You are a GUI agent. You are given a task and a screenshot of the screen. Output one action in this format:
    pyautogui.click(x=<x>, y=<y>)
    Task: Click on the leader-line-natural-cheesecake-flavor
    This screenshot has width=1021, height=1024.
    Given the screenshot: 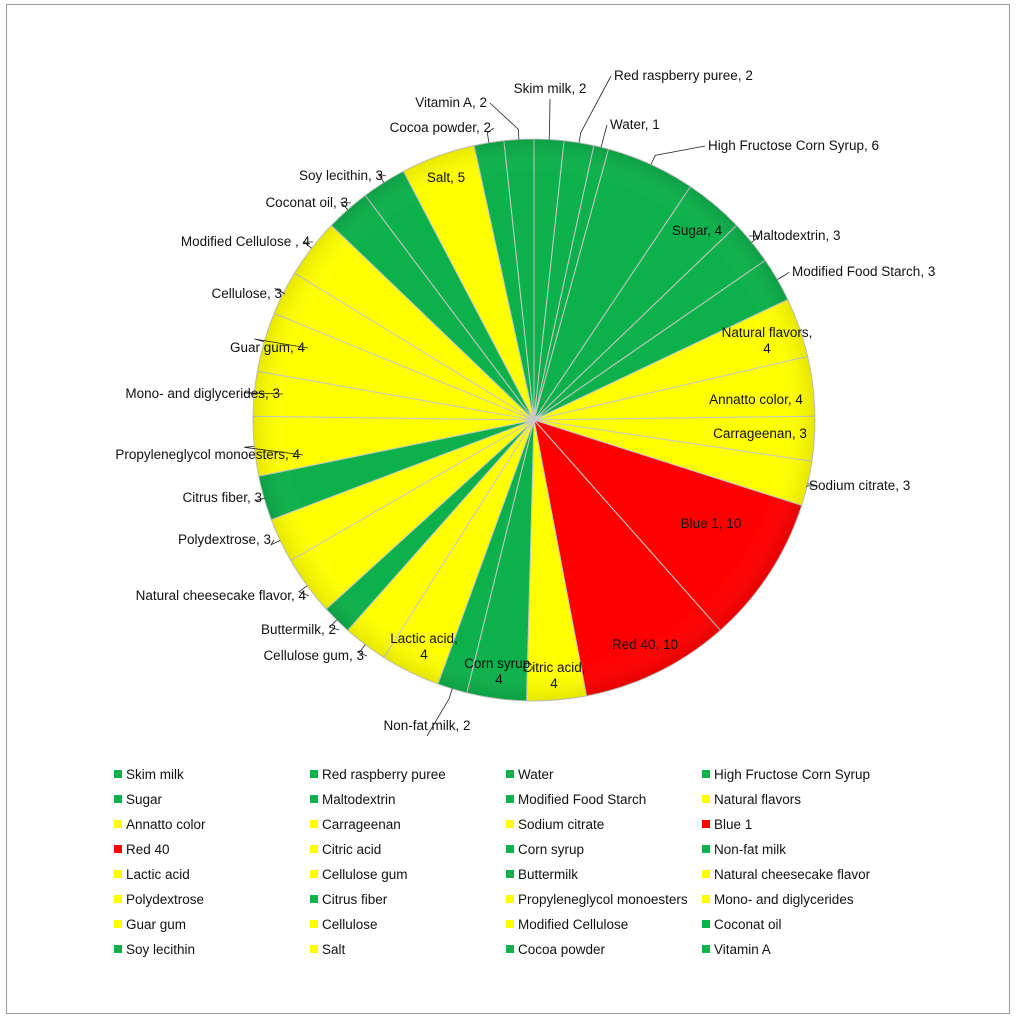 What is the action you would take?
    pyautogui.click(x=304, y=591)
    